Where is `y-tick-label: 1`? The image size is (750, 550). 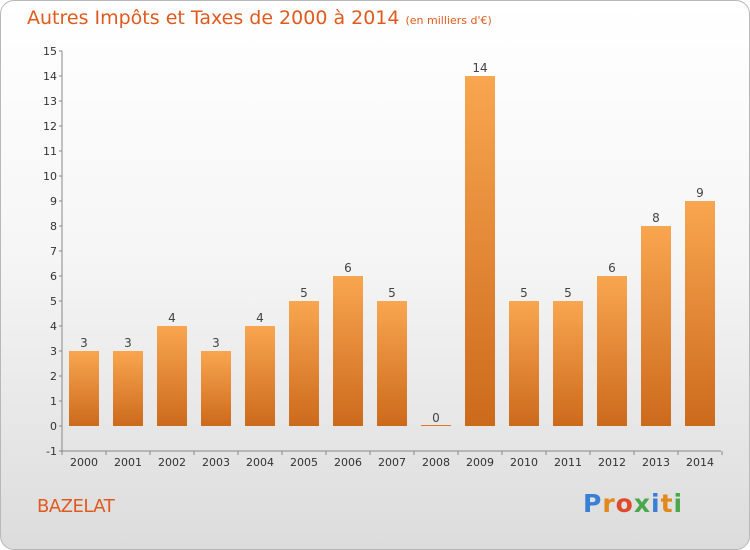 y-tick-label: 1 is located at coordinates (53, 401).